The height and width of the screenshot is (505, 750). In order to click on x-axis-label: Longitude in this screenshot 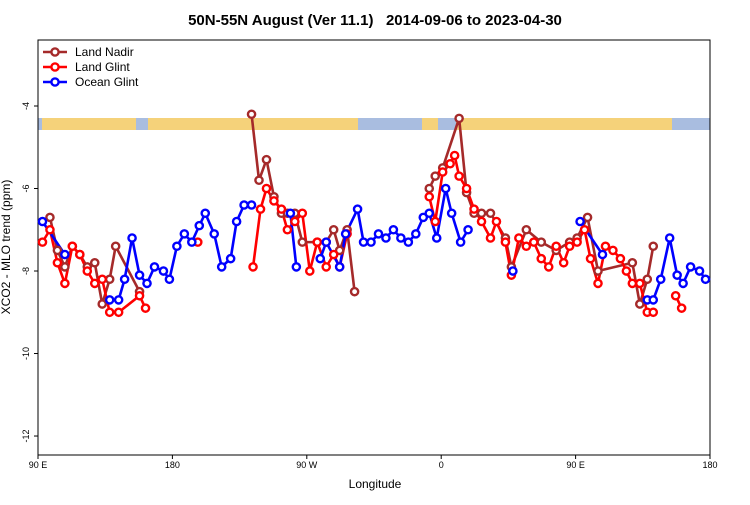, I will do `click(375, 484)`.